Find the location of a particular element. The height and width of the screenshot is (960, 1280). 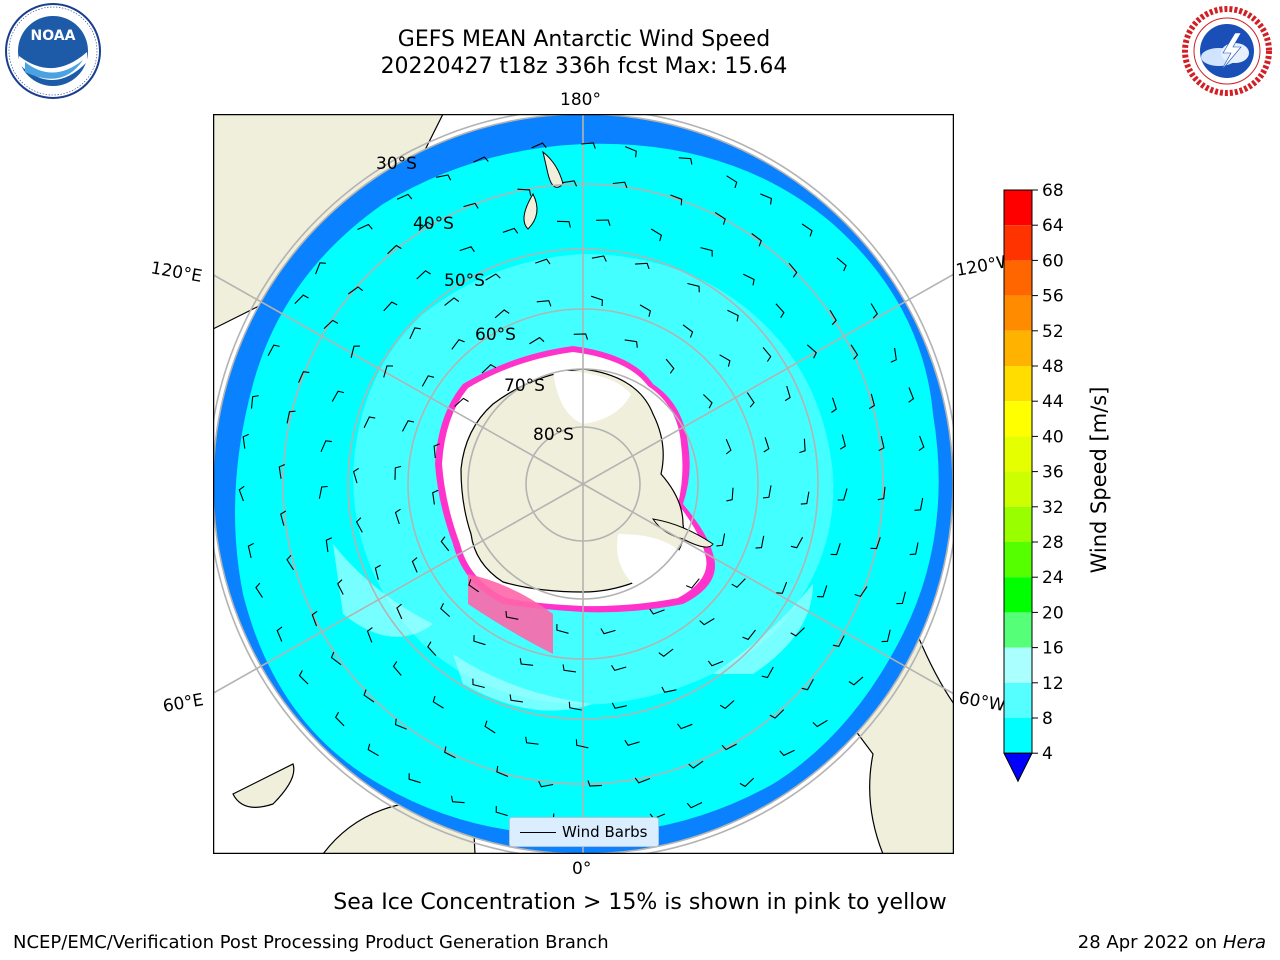

colorbar-label: Wind Speed [m/s] is located at coordinates (1099, 480).